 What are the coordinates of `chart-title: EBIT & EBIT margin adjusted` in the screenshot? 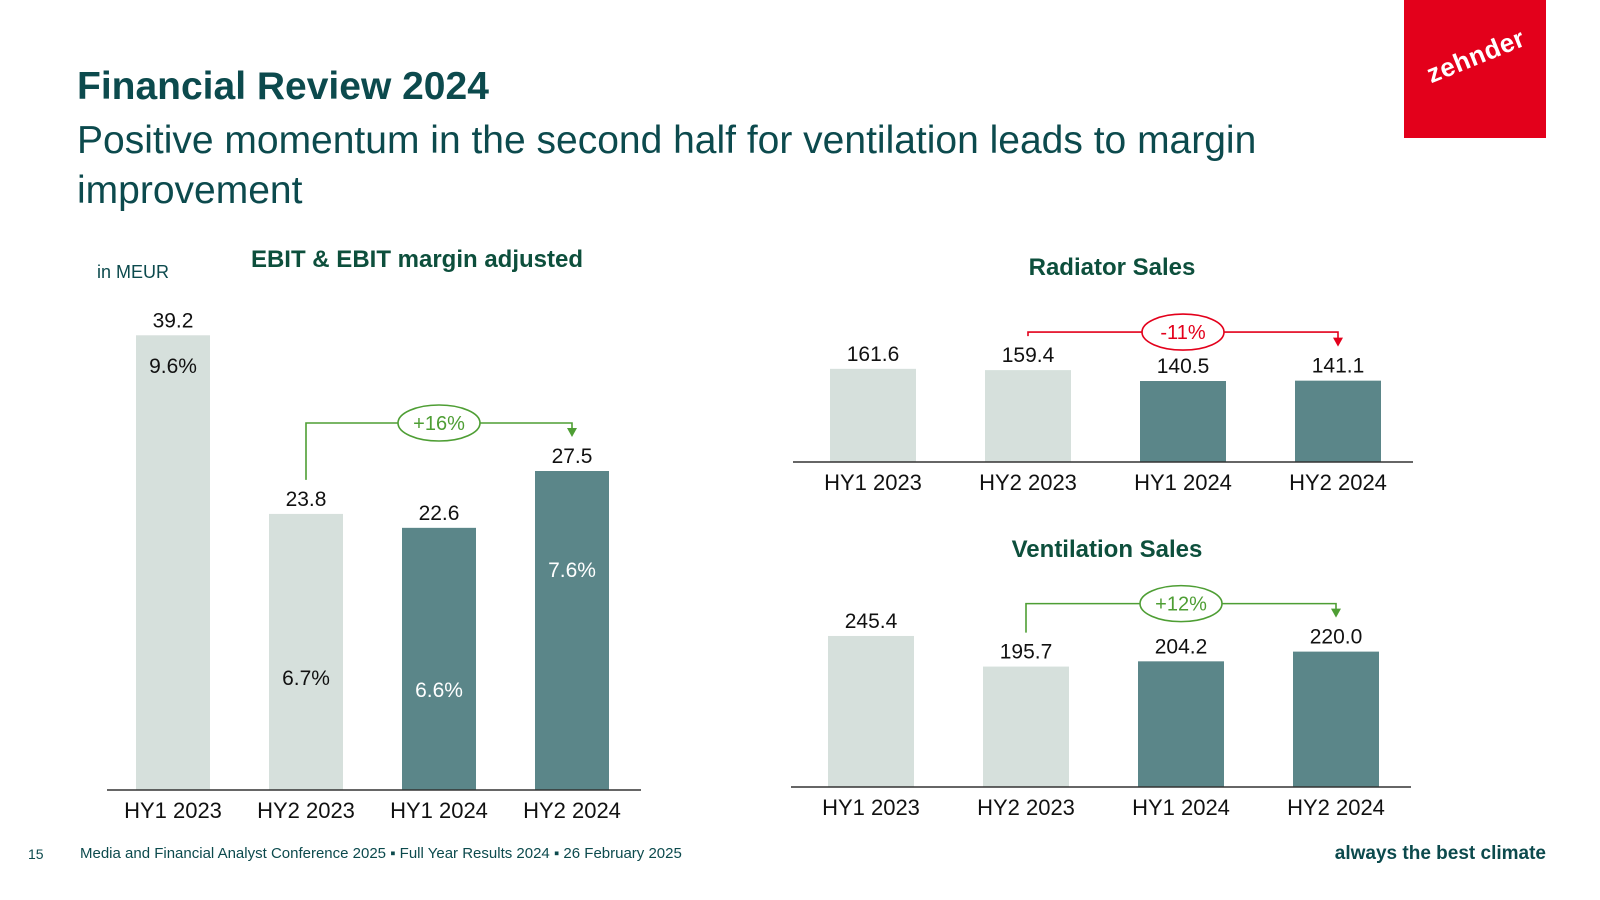 It's located at (417, 259).